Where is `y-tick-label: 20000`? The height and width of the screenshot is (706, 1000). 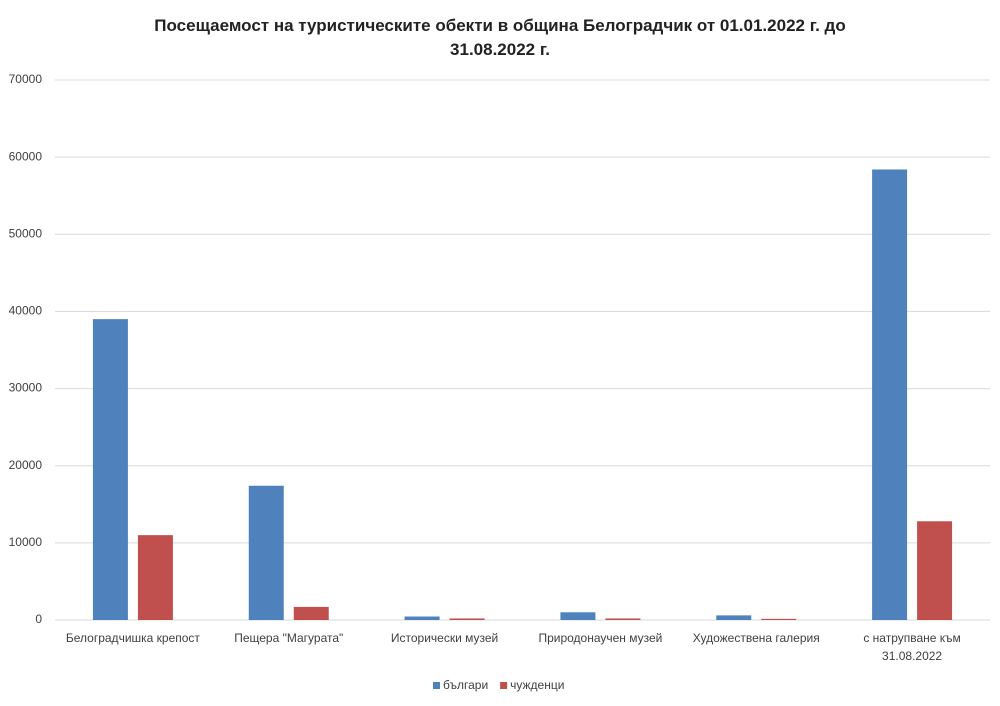 y-tick-label: 20000 is located at coordinates (26, 465).